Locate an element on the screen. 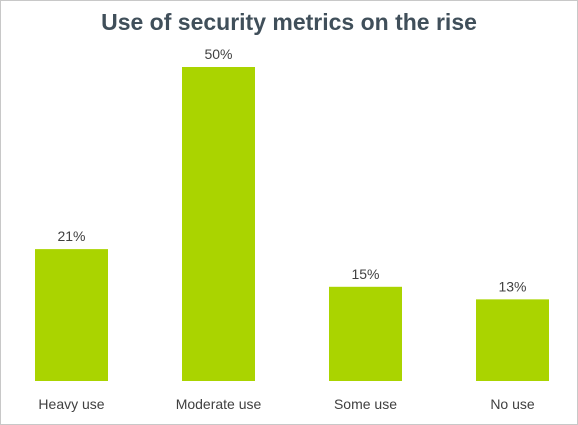 The width and height of the screenshot is (578, 425). data-label-no-use: 13% is located at coordinates (512, 286).